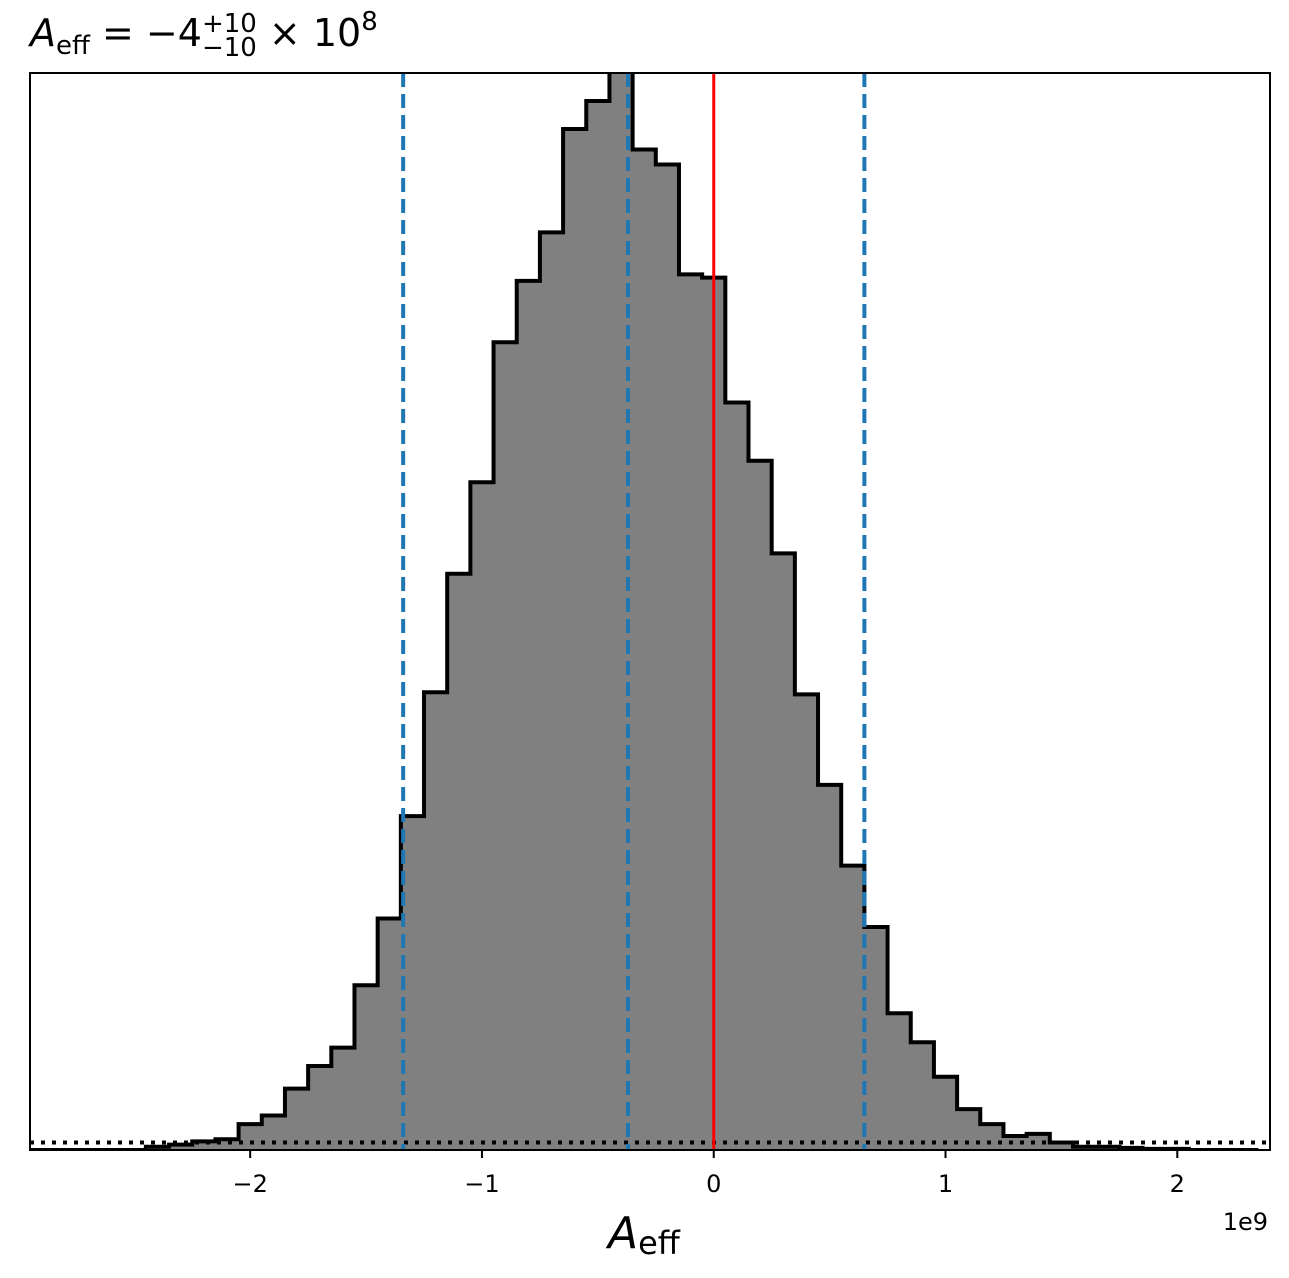 This screenshot has width=1289, height=1278. What do you see at coordinates (945, 1184) in the screenshot?
I see `x-tick-label: 1` at bounding box center [945, 1184].